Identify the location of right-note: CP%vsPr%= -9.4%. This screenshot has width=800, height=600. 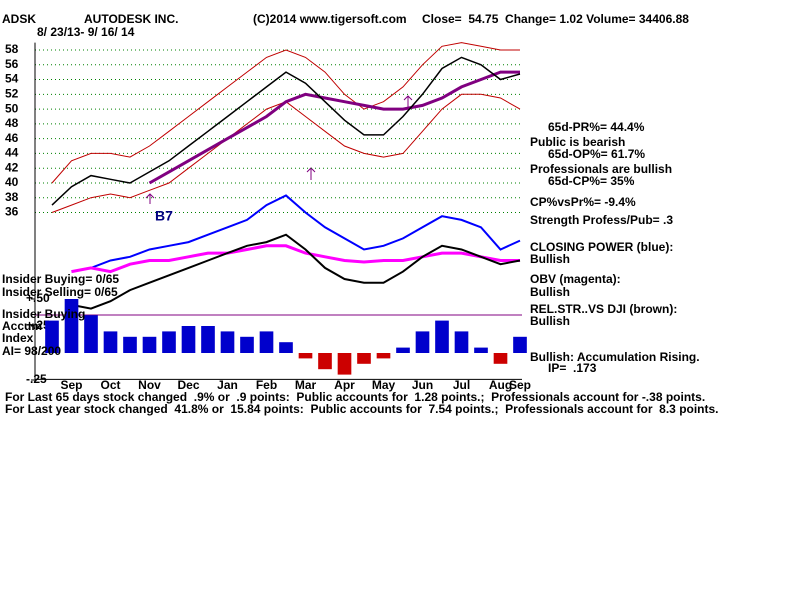
(583, 202).